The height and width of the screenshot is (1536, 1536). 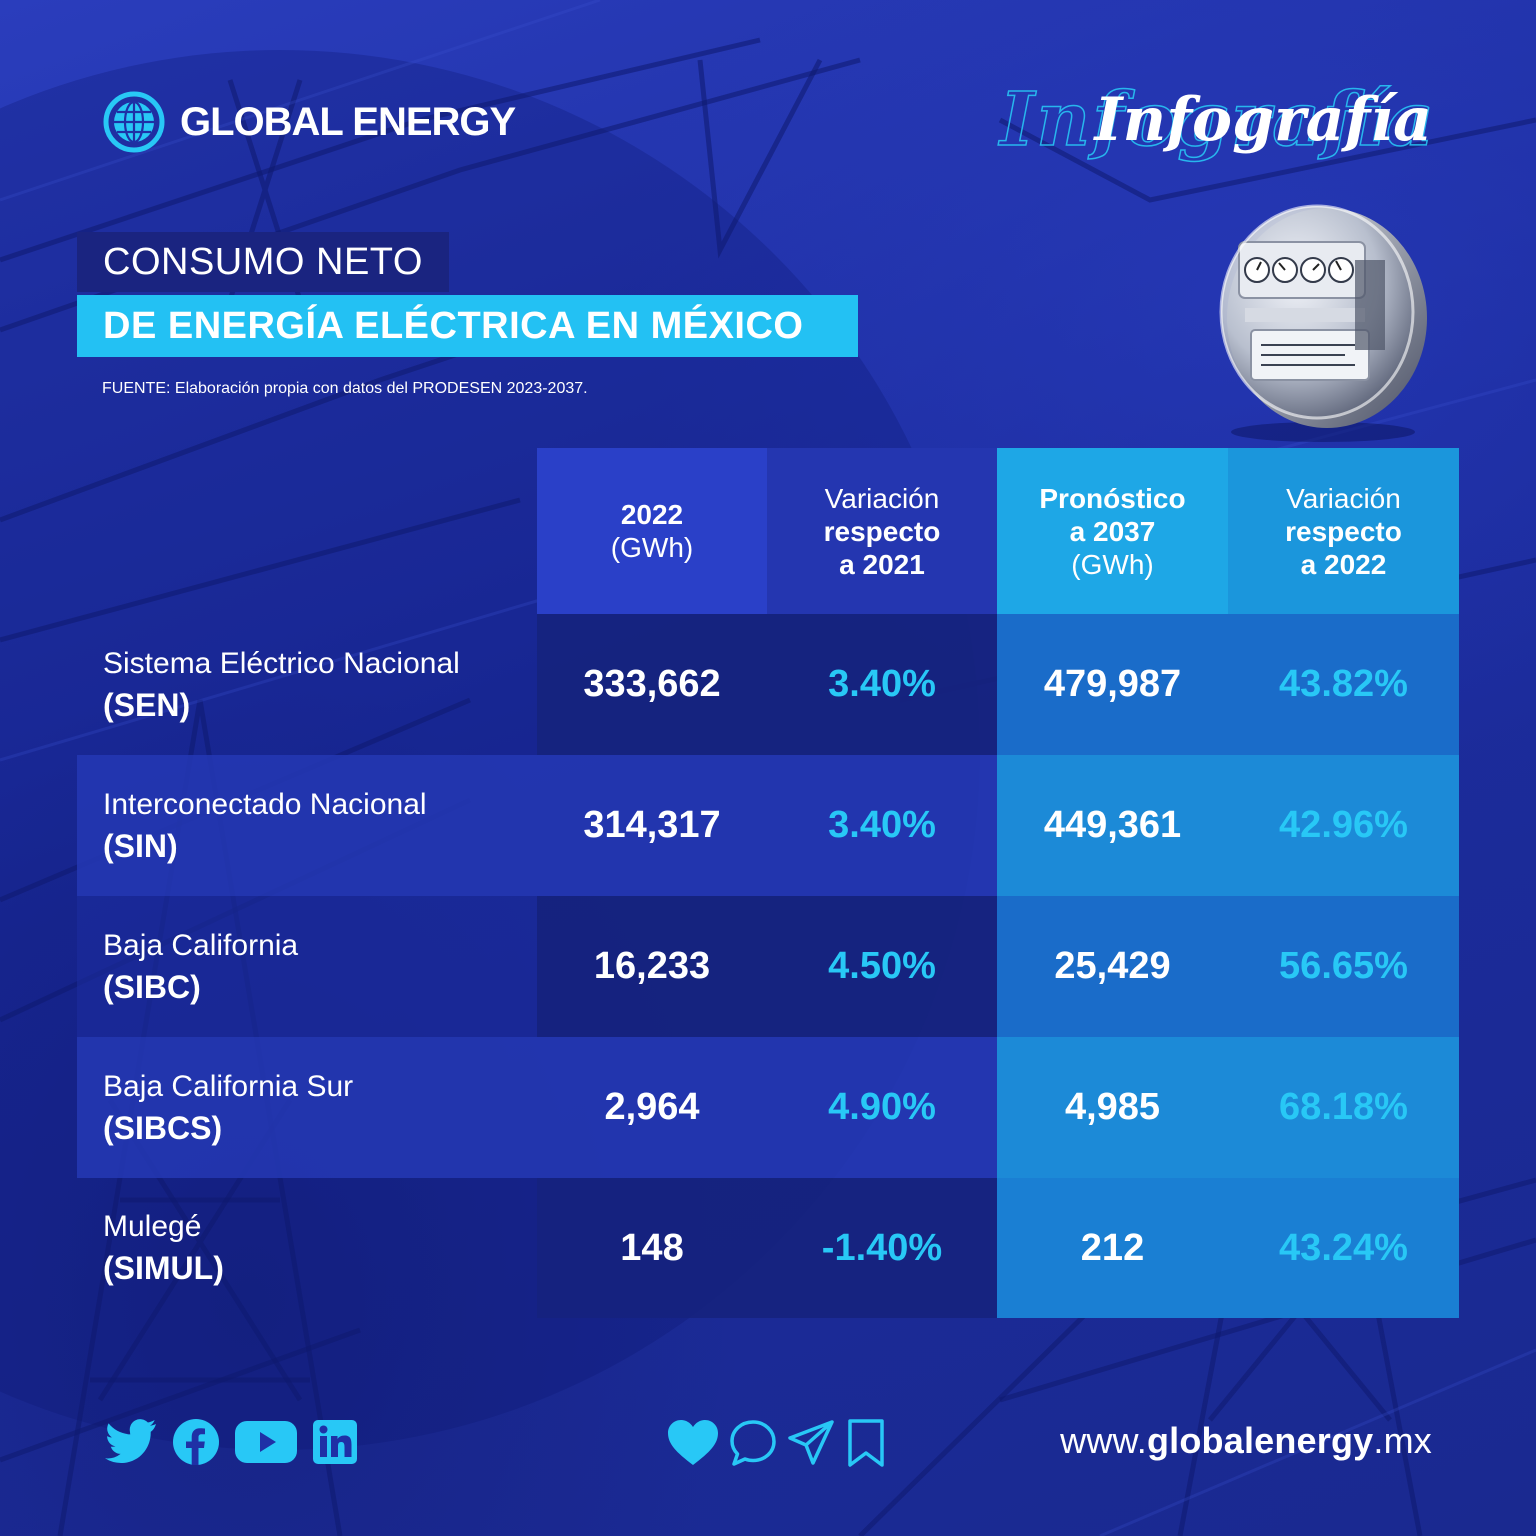 What do you see at coordinates (866, 1443) in the screenshot?
I see `bookmark-icon` at bounding box center [866, 1443].